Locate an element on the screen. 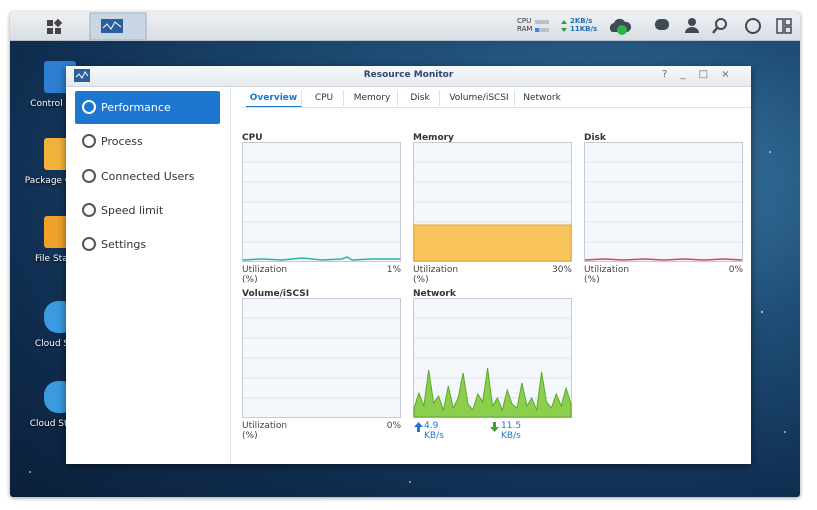 The width and height of the screenshot is (817, 510). taskbar: CPU RAM 2KB/s 11KB/s is located at coordinates (405, 26).